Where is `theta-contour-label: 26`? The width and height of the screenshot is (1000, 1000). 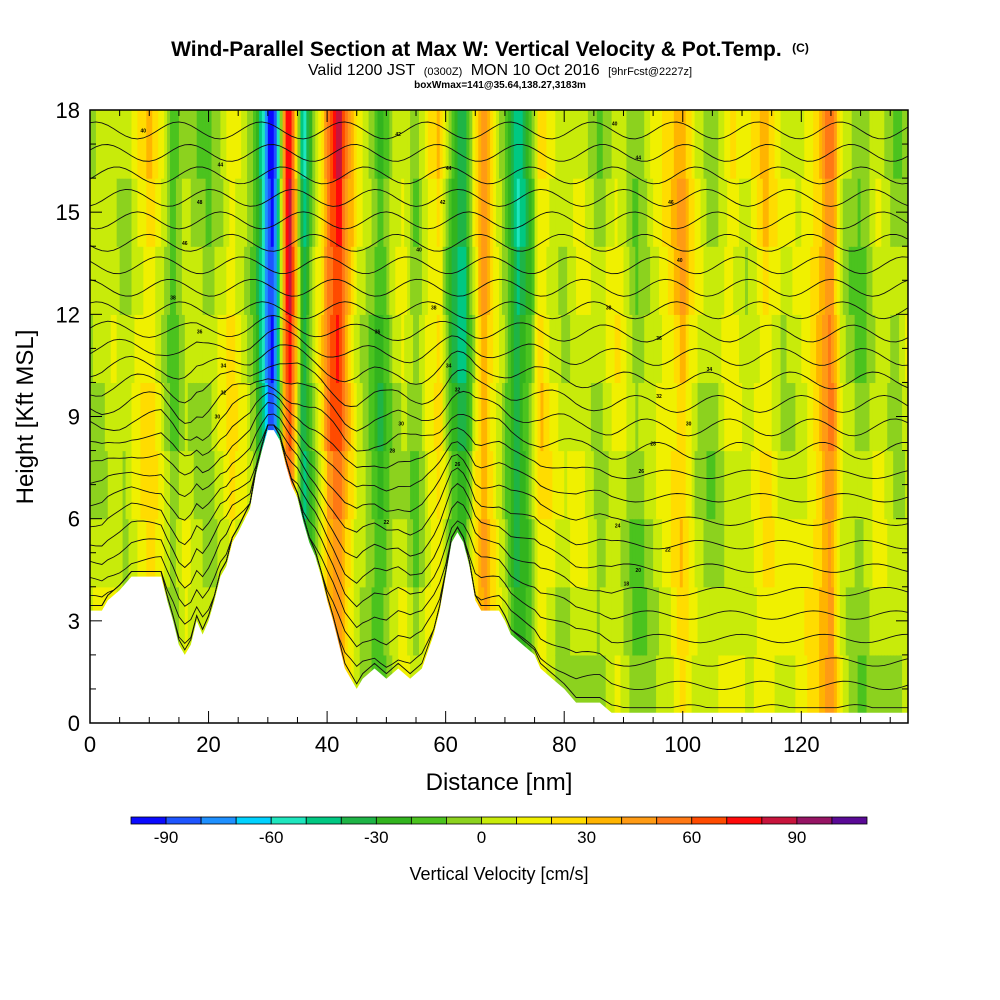
theta-contour-label: 26 is located at coordinates (458, 465).